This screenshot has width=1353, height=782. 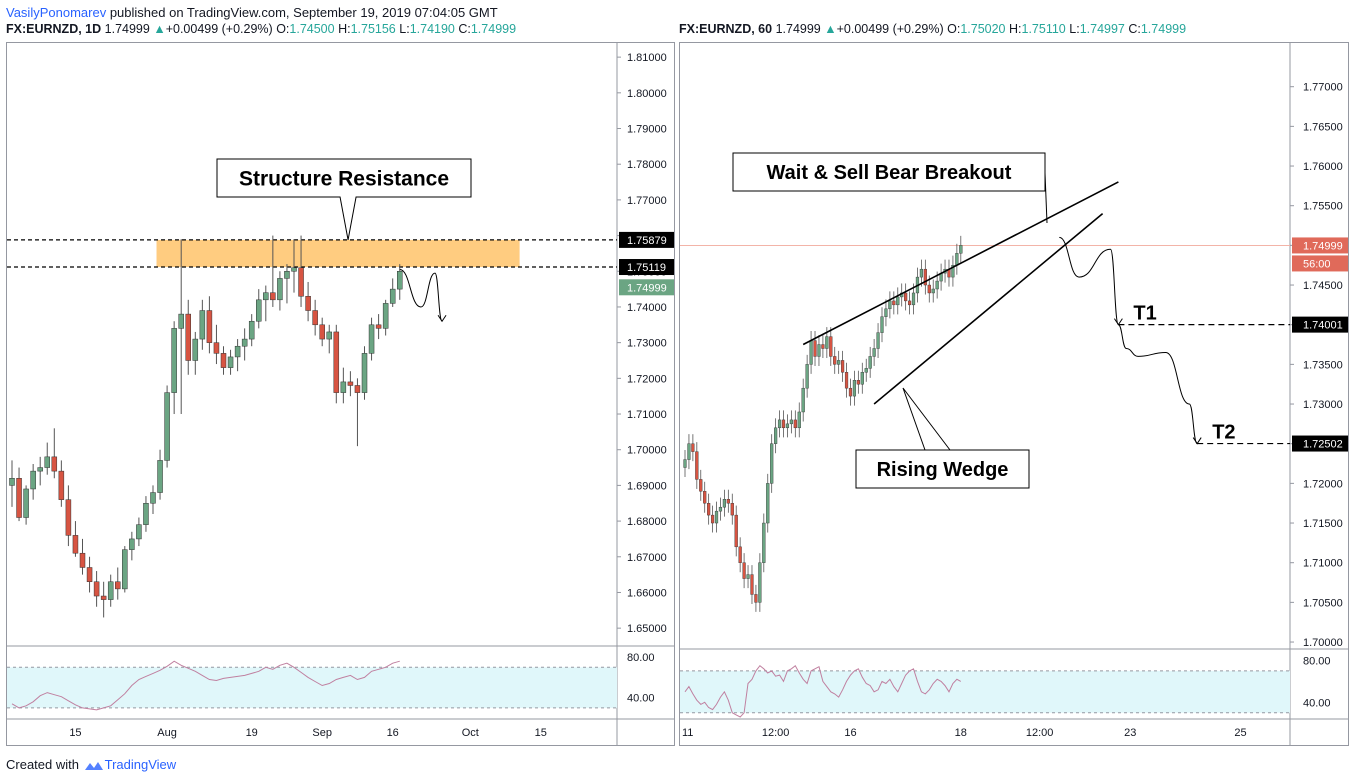 What do you see at coordinates (1323, 365) in the screenshot?
I see `price-tick-label: 1.73500` at bounding box center [1323, 365].